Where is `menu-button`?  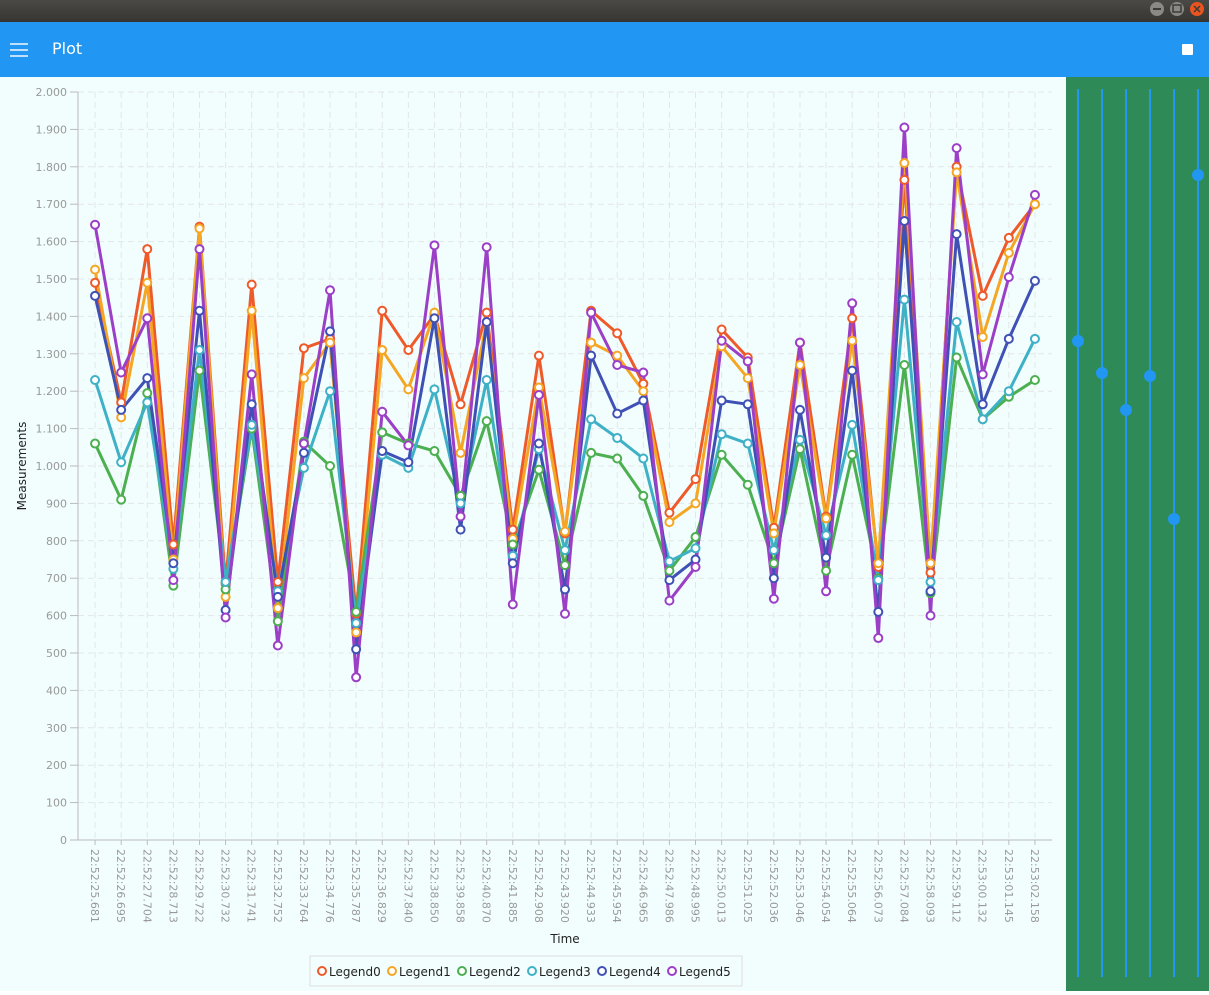 menu-button is located at coordinates (20, 49).